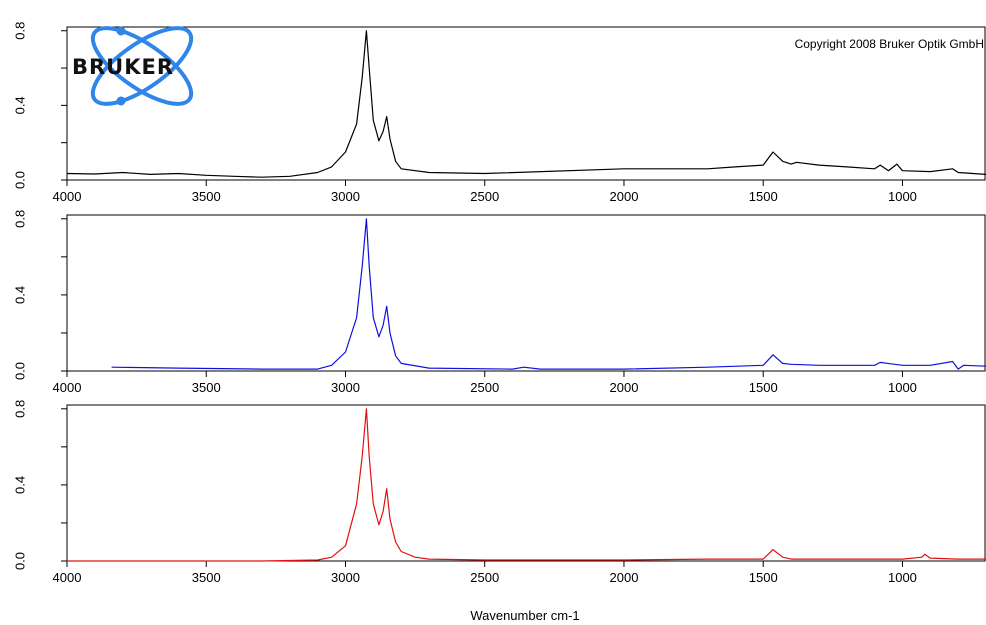 This screenshot has height=625, width=986. What do you see at coordinates (889, 44) in the screenshot?
I see `copyright-notice: Copyright 2008 Bruker Optik GmbH` at bounding box center [889, 44].